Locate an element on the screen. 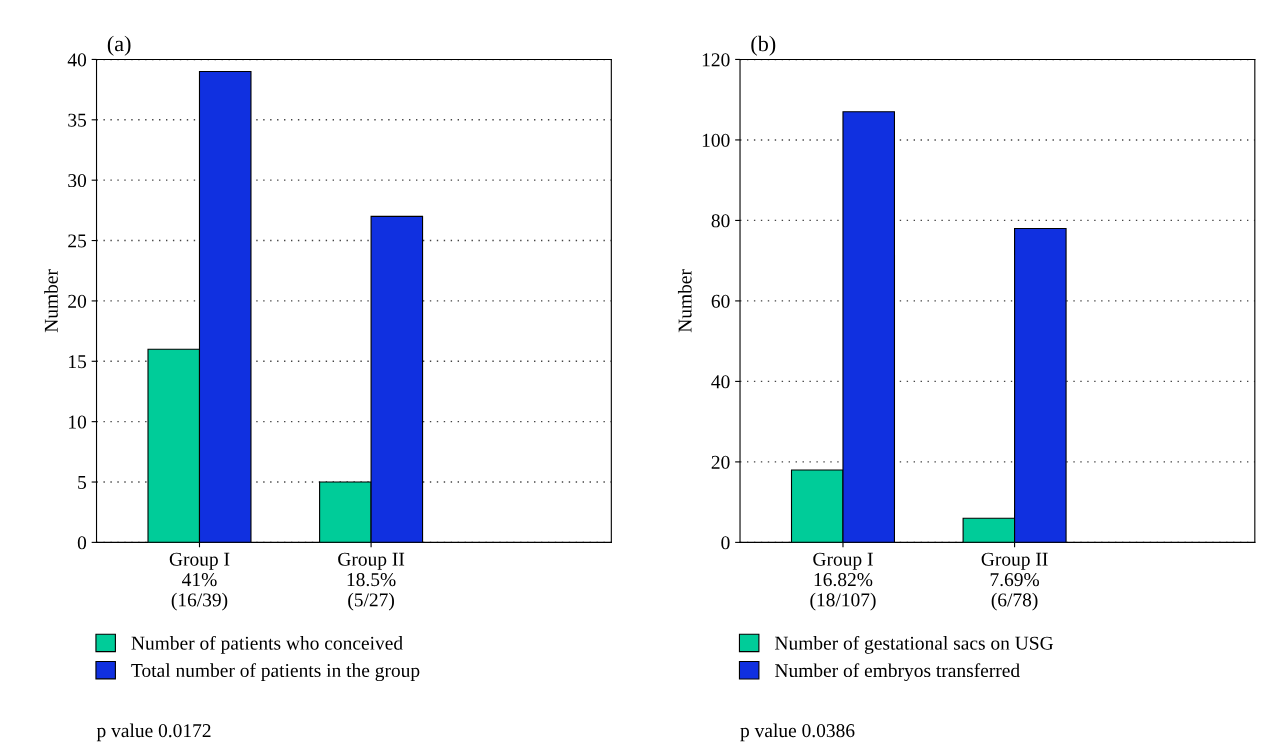 Image resolution: width=1287 pixels, height=743 pixels. y-tick-label: 60 is located at coordinates (720, 301).